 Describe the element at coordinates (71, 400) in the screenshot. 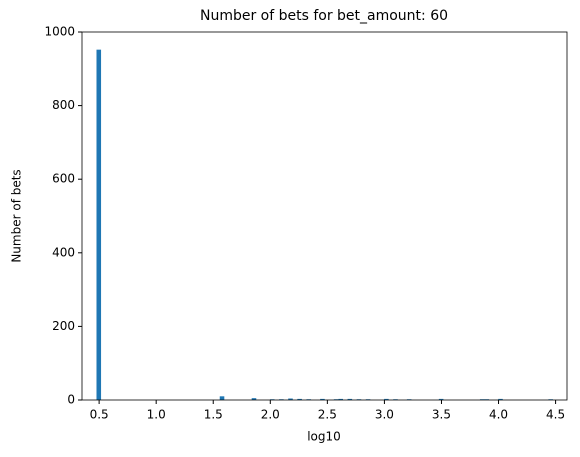

I see `y-tick-label: 0` at that location.